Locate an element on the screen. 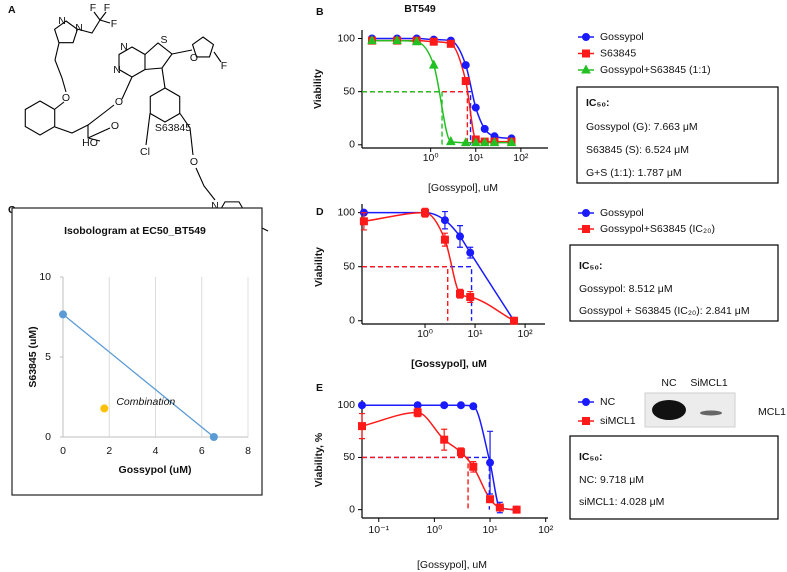 Image resolution: width=787 pixels, height=572 pixels. atom-label: F is located at coordinates (114, 24).